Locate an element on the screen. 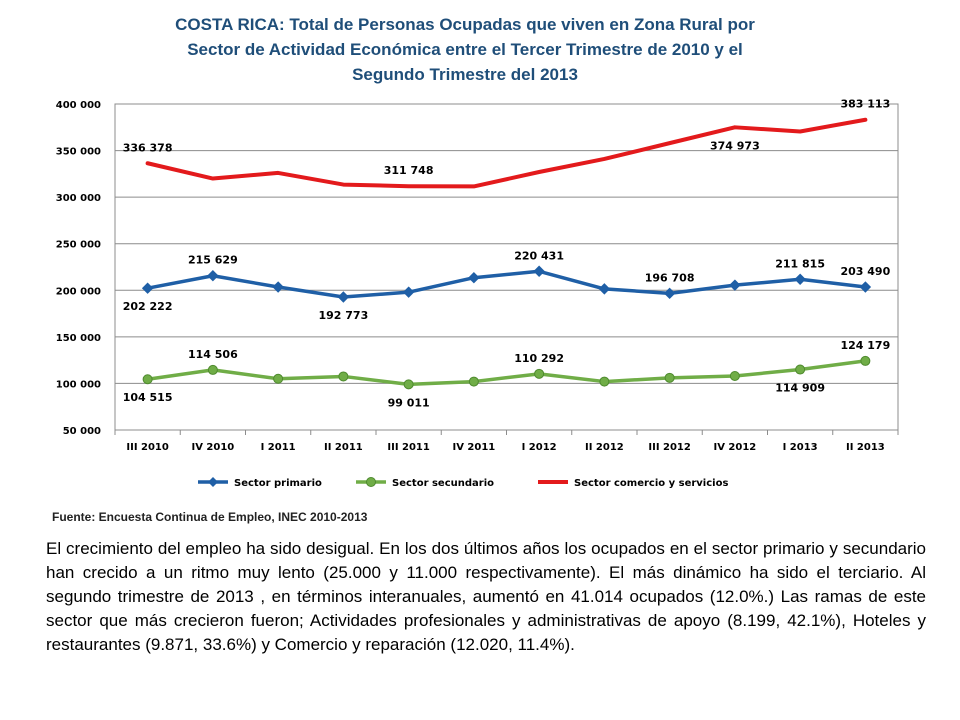  y-tick-label: 300 000 is located at coordinates (78, 198).